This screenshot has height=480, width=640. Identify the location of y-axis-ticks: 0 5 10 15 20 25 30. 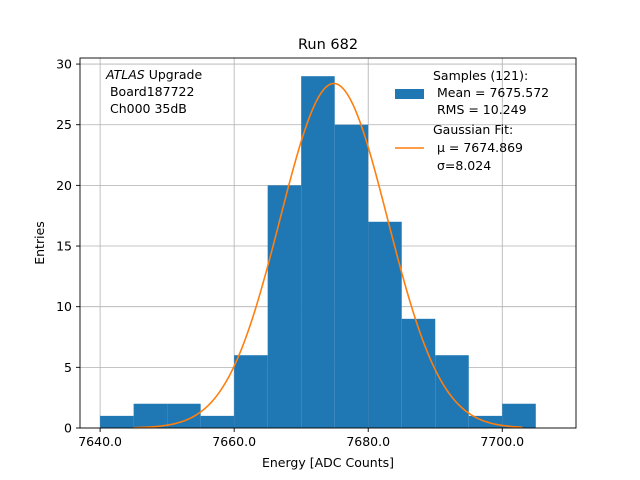
(68, 246).